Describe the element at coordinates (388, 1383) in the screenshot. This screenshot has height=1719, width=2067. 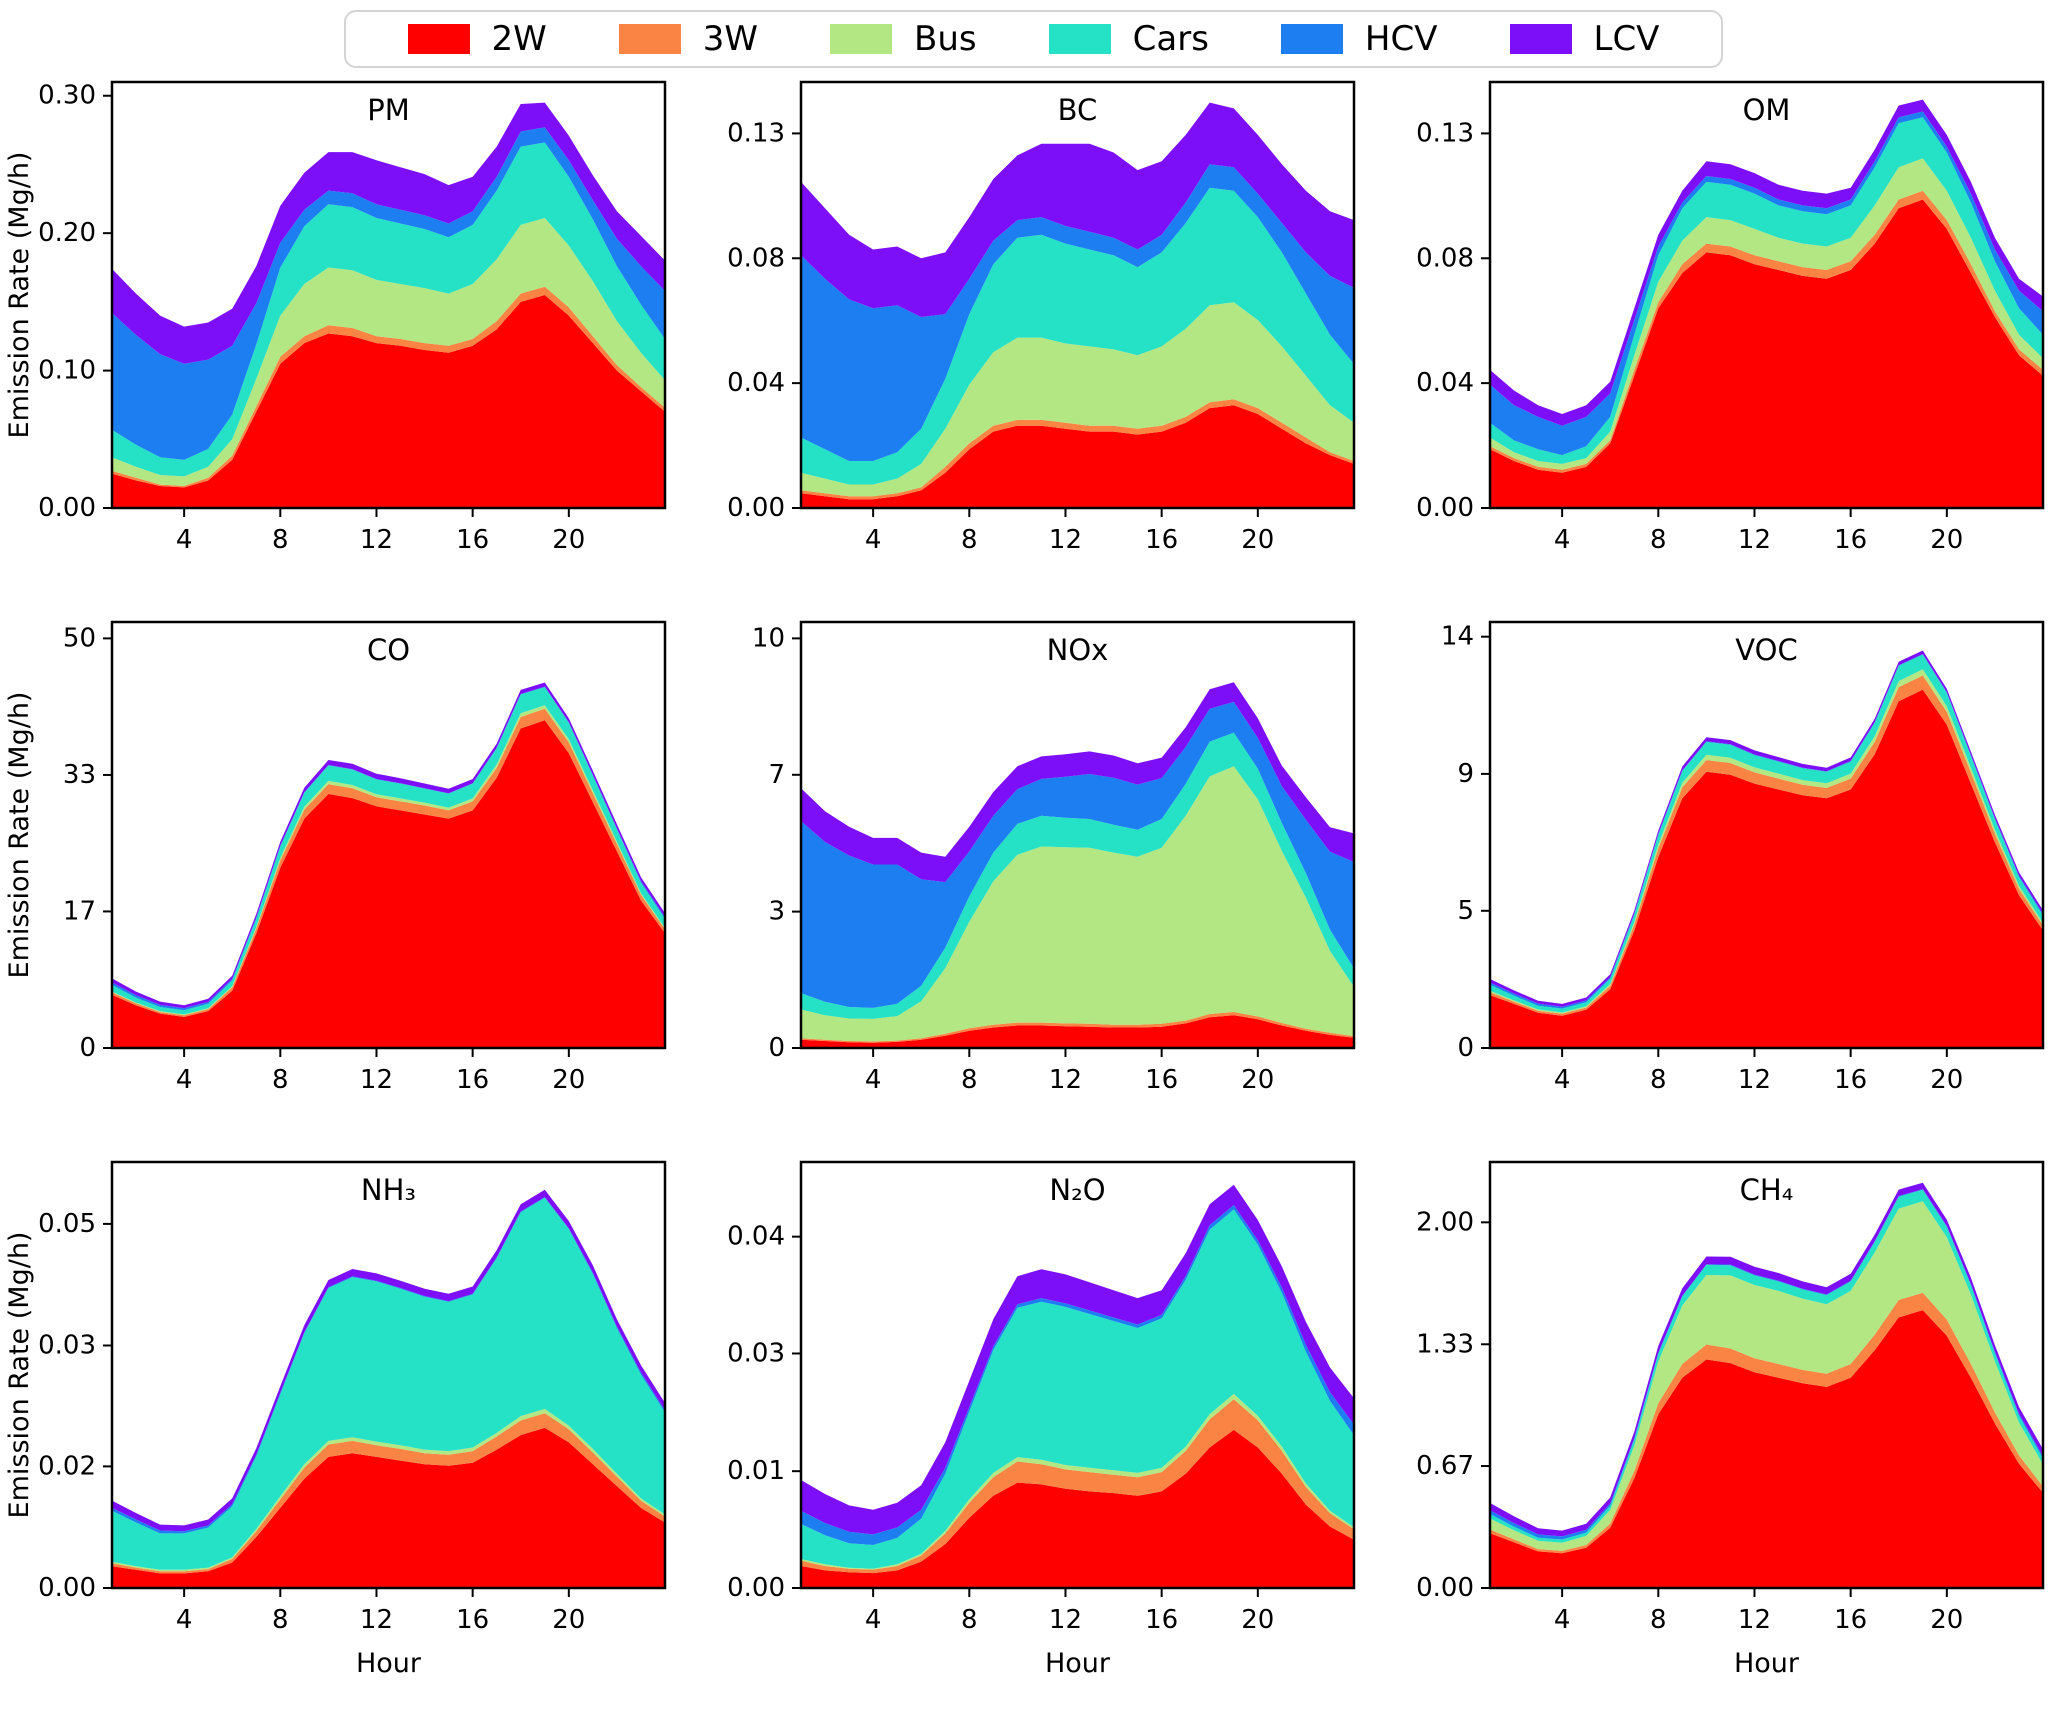
I see `area-cars-nh3` at that location.